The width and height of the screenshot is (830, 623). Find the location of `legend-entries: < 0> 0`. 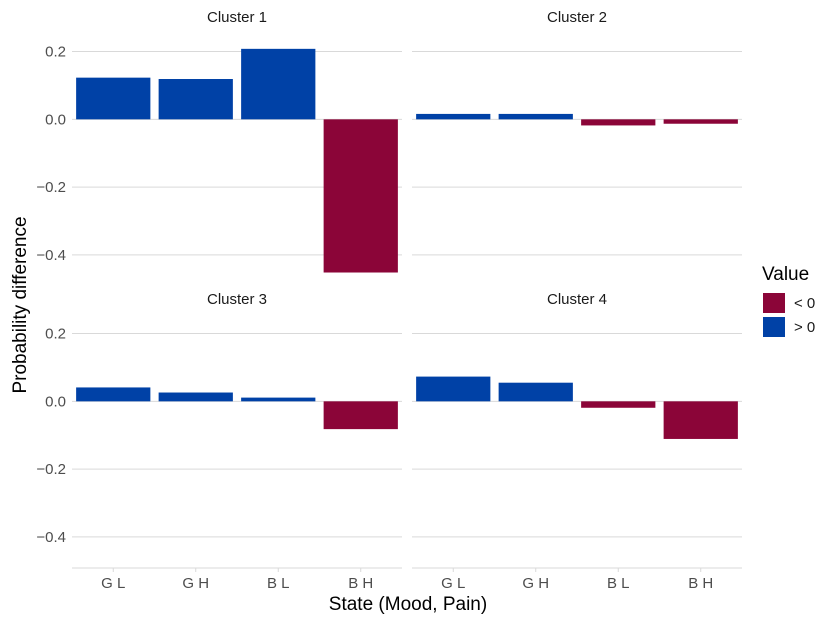

legend-entries: < 0> 0 is located at coordinates (789, 315).